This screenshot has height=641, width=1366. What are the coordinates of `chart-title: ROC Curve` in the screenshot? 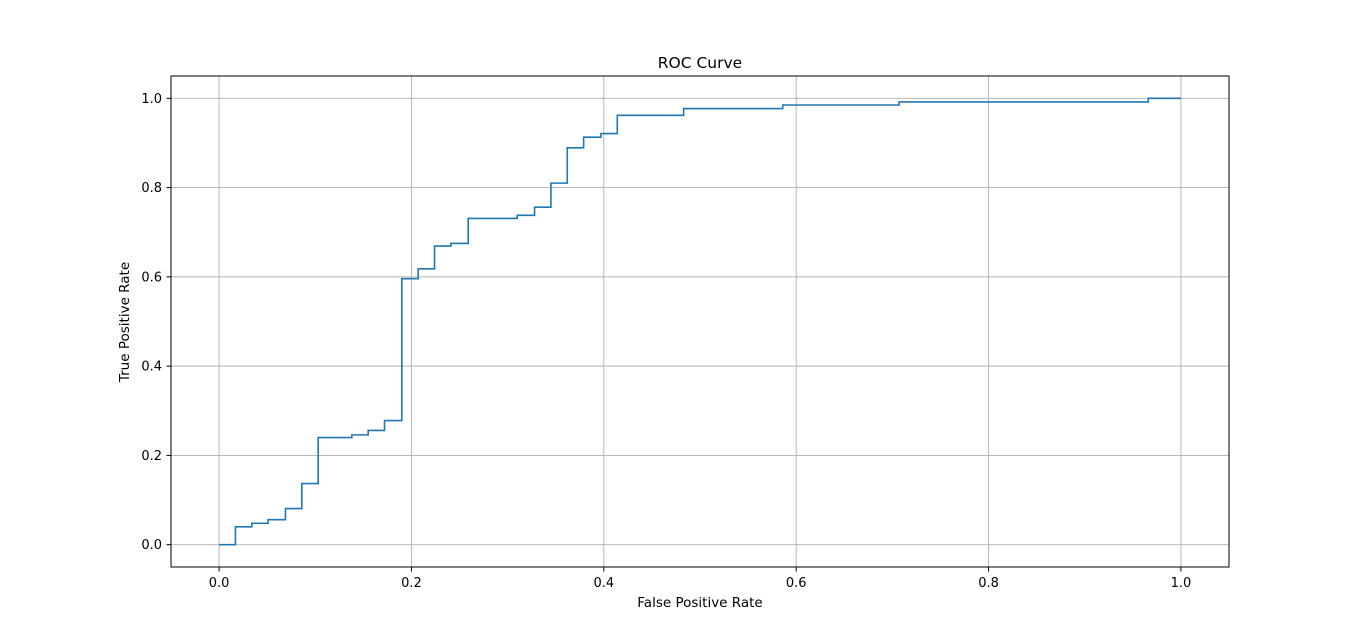 It's located at (700, 63).